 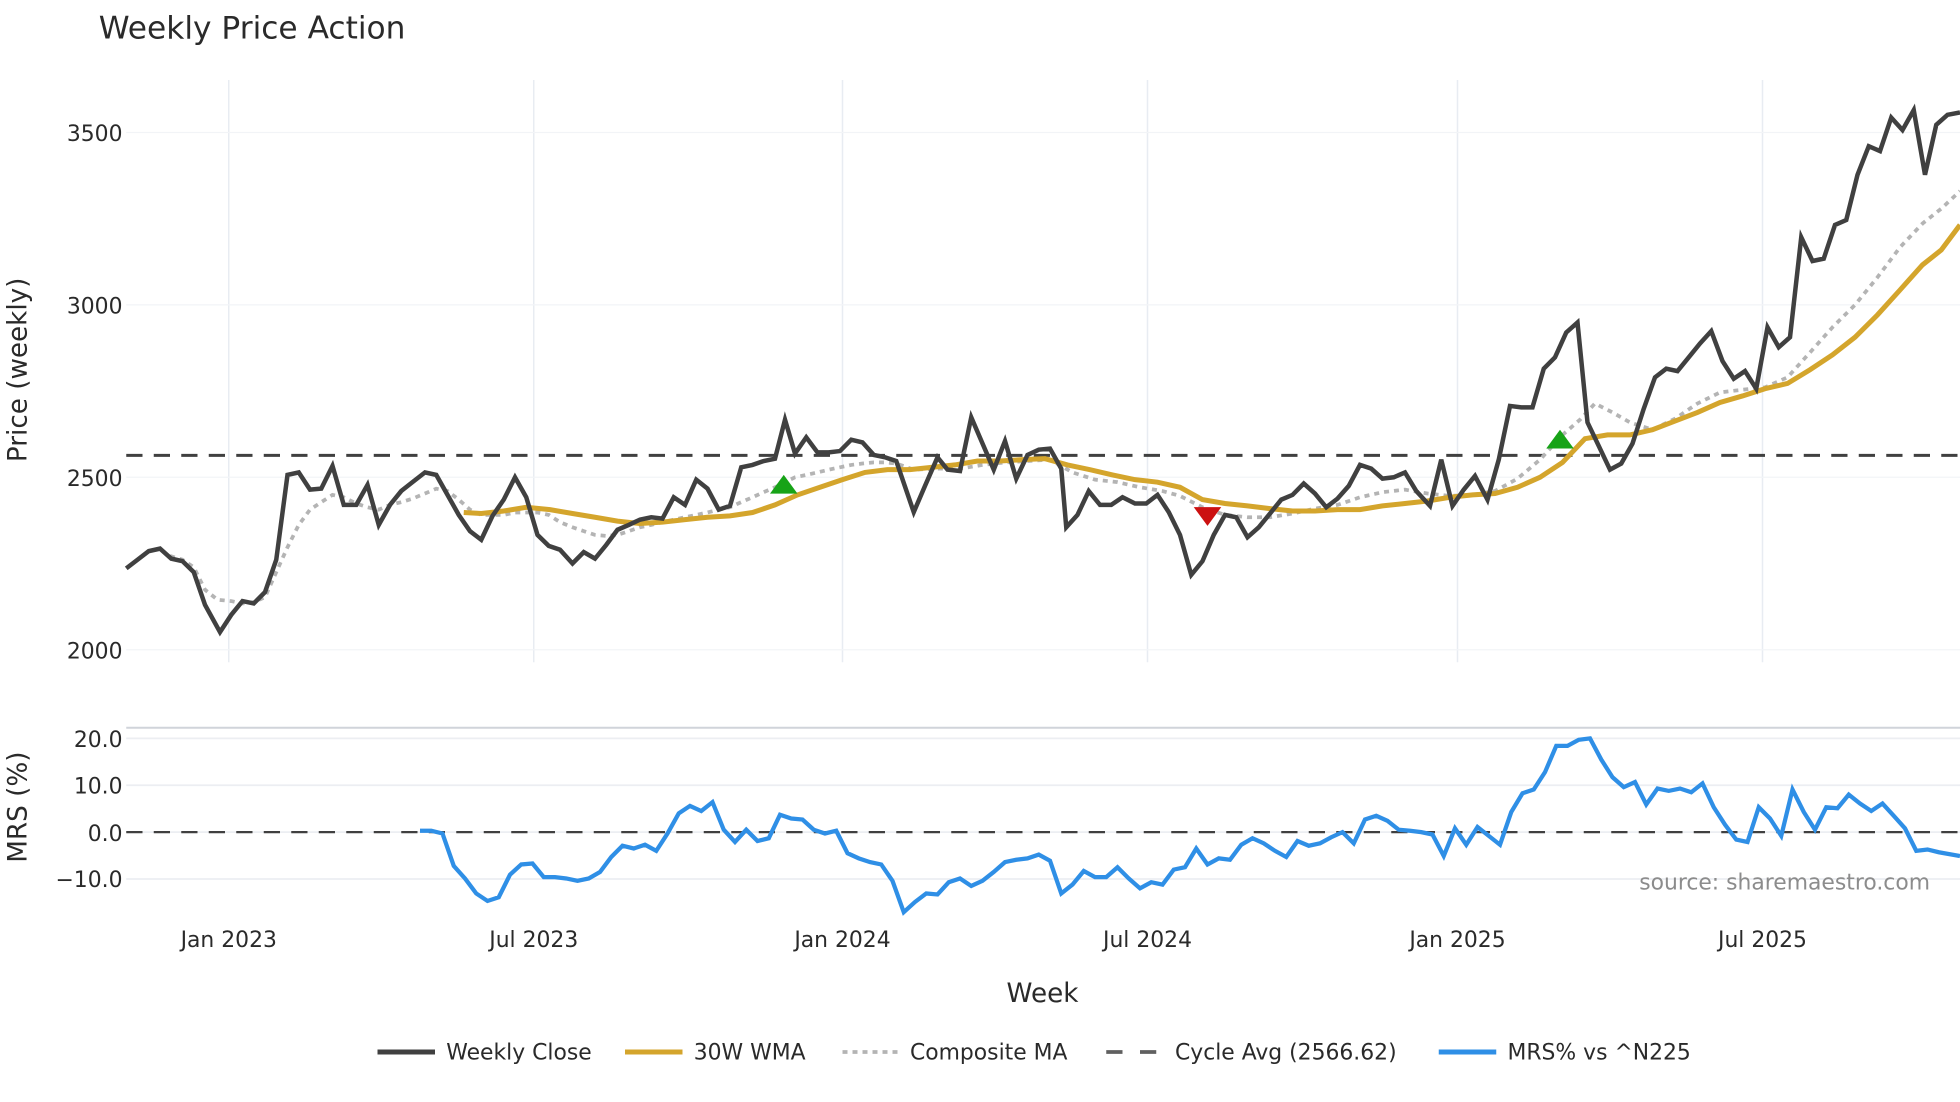 What do you see at coordinates (95, 651) in the screenshot?
I see `price-tick-2000: 2000` at bounding box center [95, 651].